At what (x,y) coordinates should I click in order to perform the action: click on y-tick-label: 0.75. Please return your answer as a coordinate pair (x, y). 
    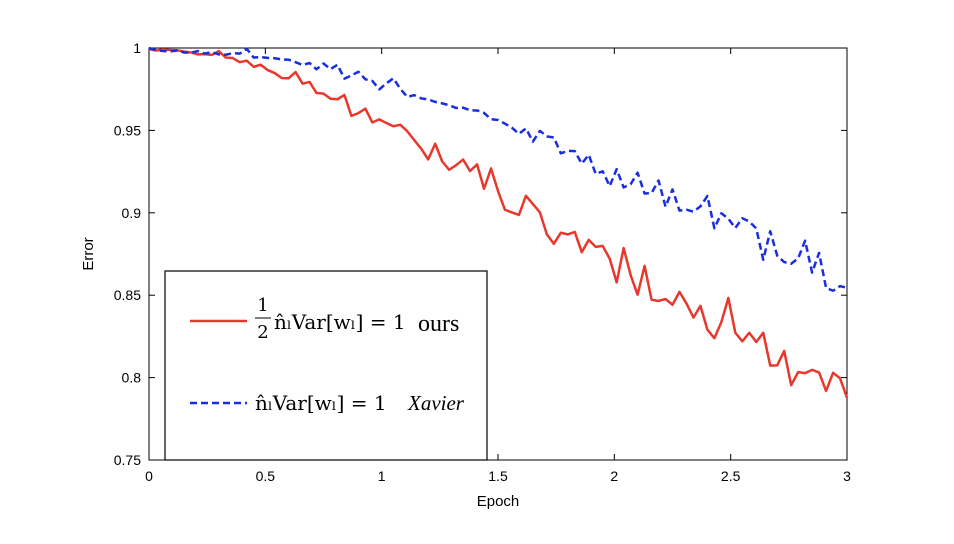
    Looking at the image, I should click on (127, 460).